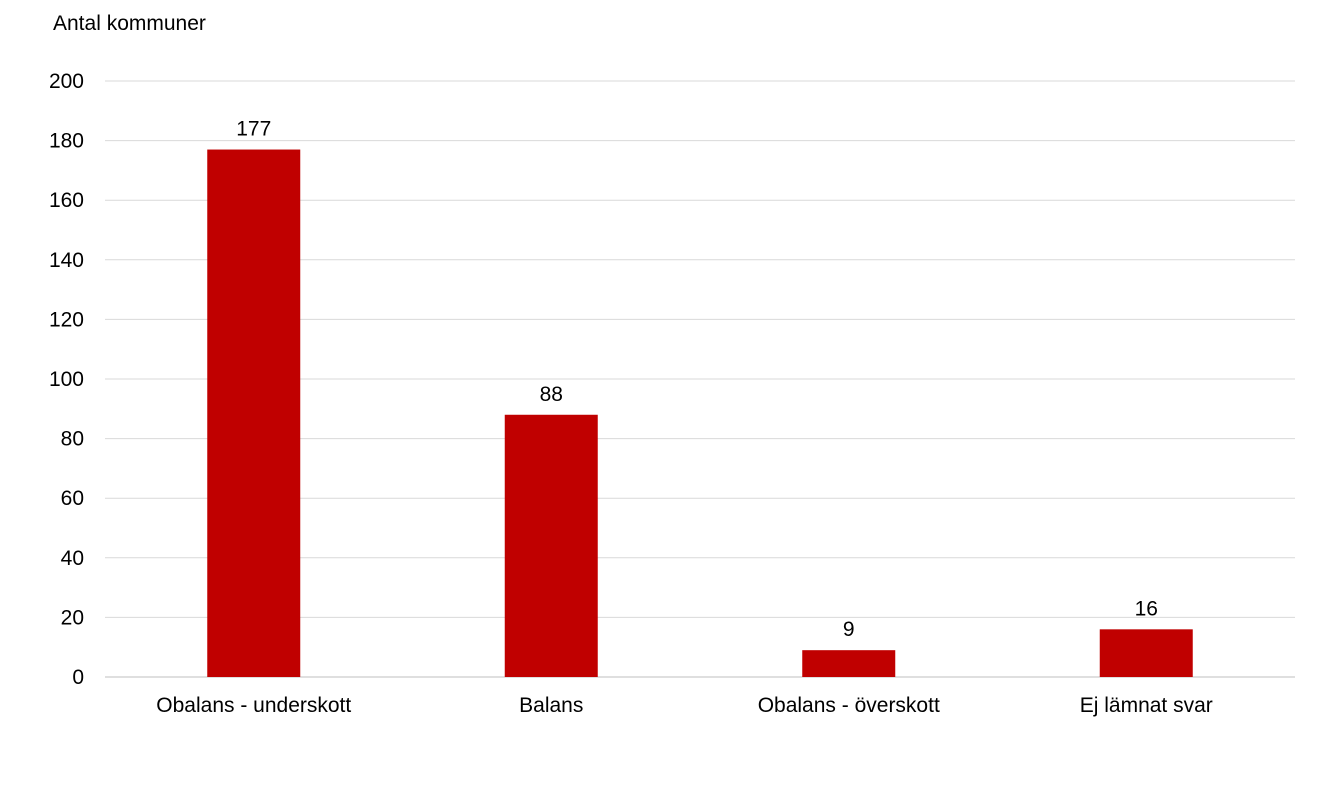 The width and height of the screenshot is (1336, 804). Describe the element at coordinates (72, 439) in the screenshot. I see `y-tick-label: 80` at that location.